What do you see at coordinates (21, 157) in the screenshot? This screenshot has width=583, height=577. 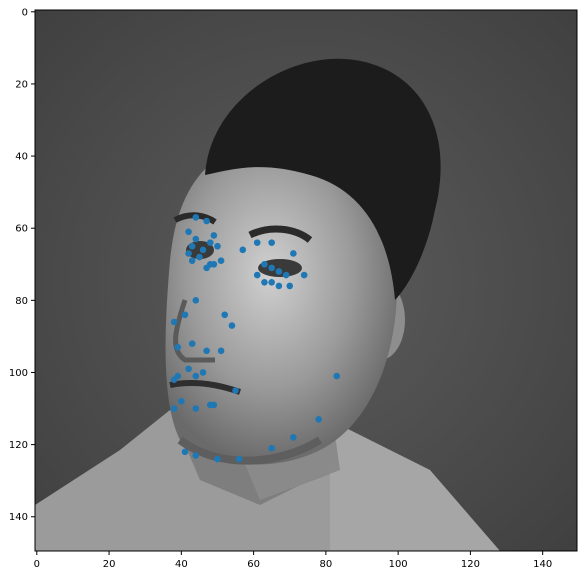 I see `y-tick-label: 40` at bounding box center [21, 157].